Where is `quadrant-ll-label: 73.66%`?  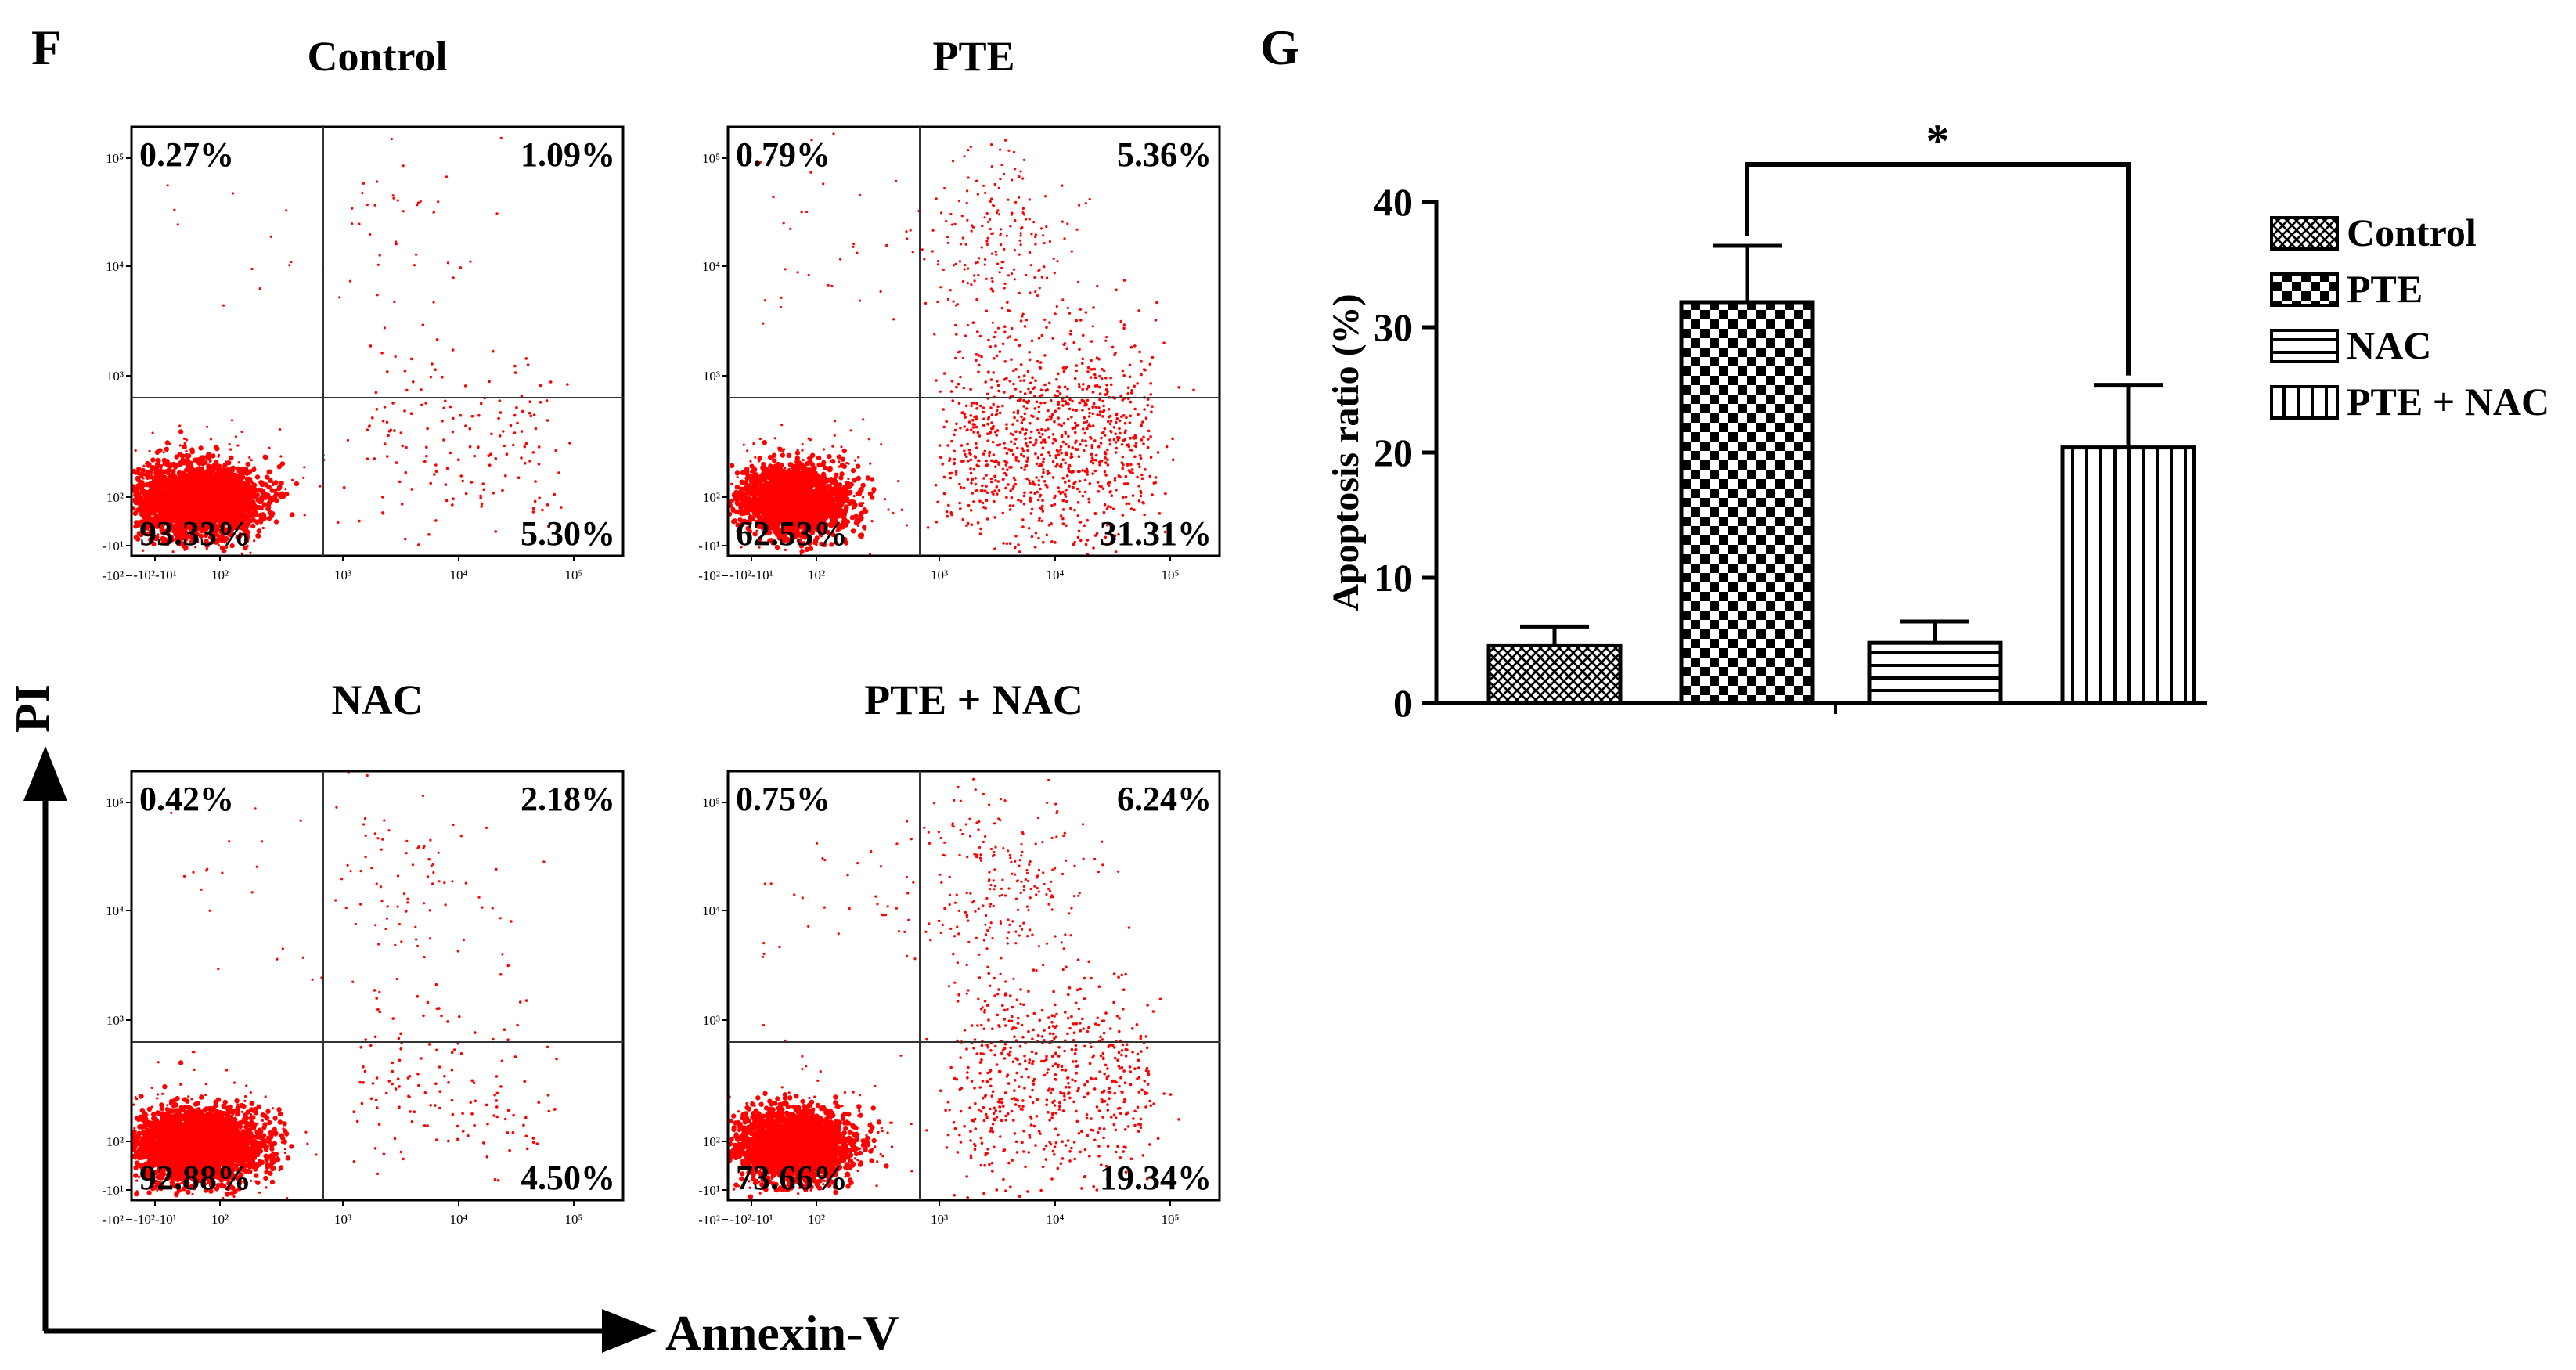 quadrant-ll-label: 73.66% is located at coordinates (792, 1178).